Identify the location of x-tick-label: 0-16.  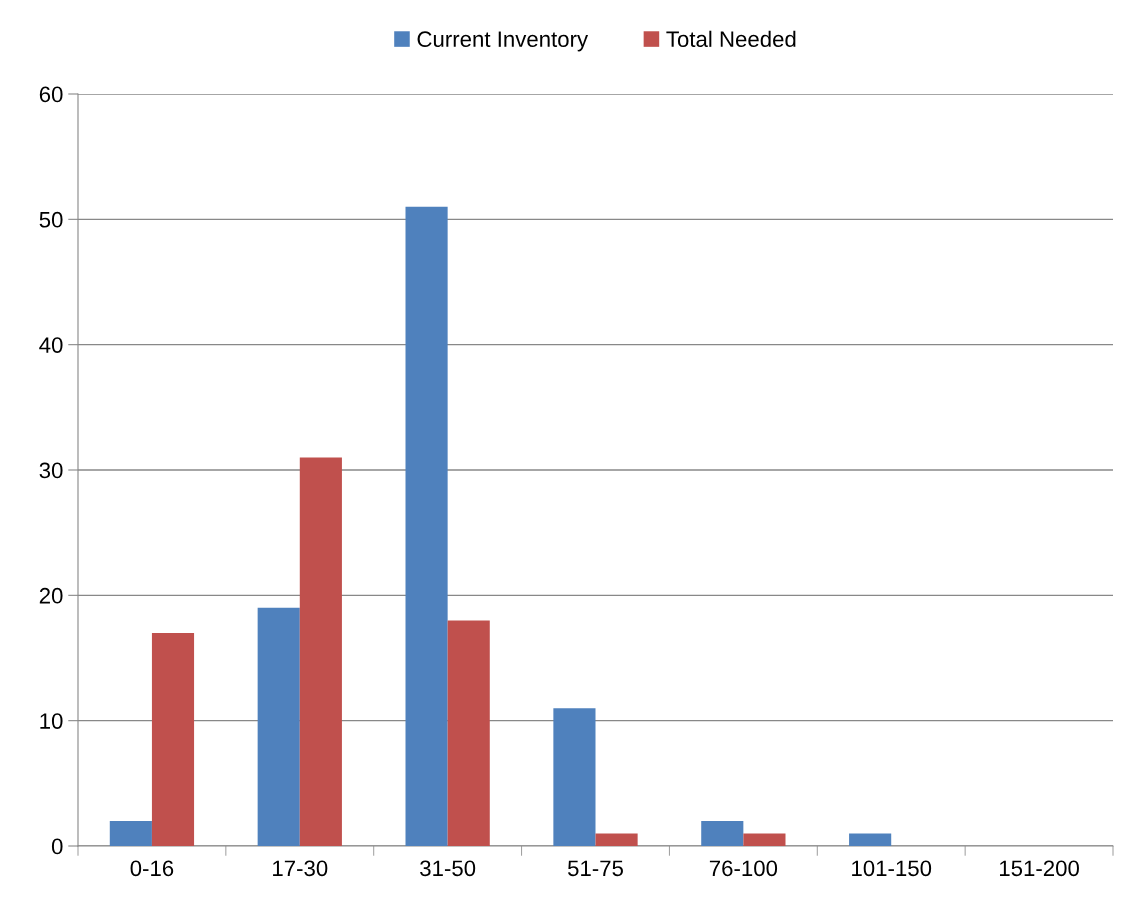
(152, 868).